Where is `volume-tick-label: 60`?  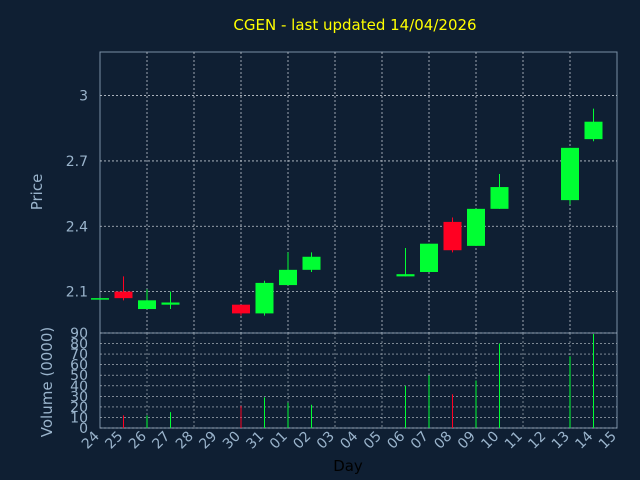
volume-tick-label: 60 is located at coordinates (79, 366).